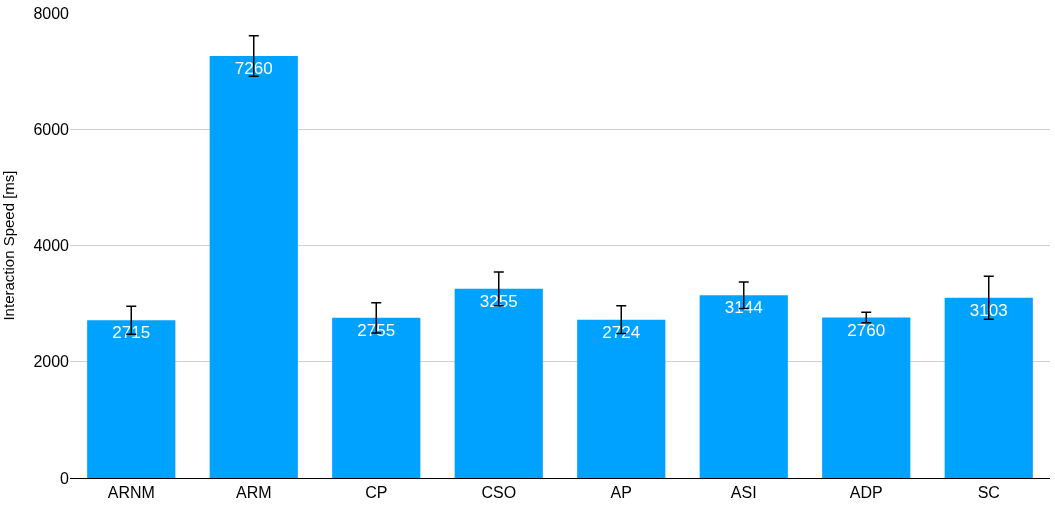 This screenshot has width=1055, height=508. I want to click on data-label: 2715, so click(131, 333).